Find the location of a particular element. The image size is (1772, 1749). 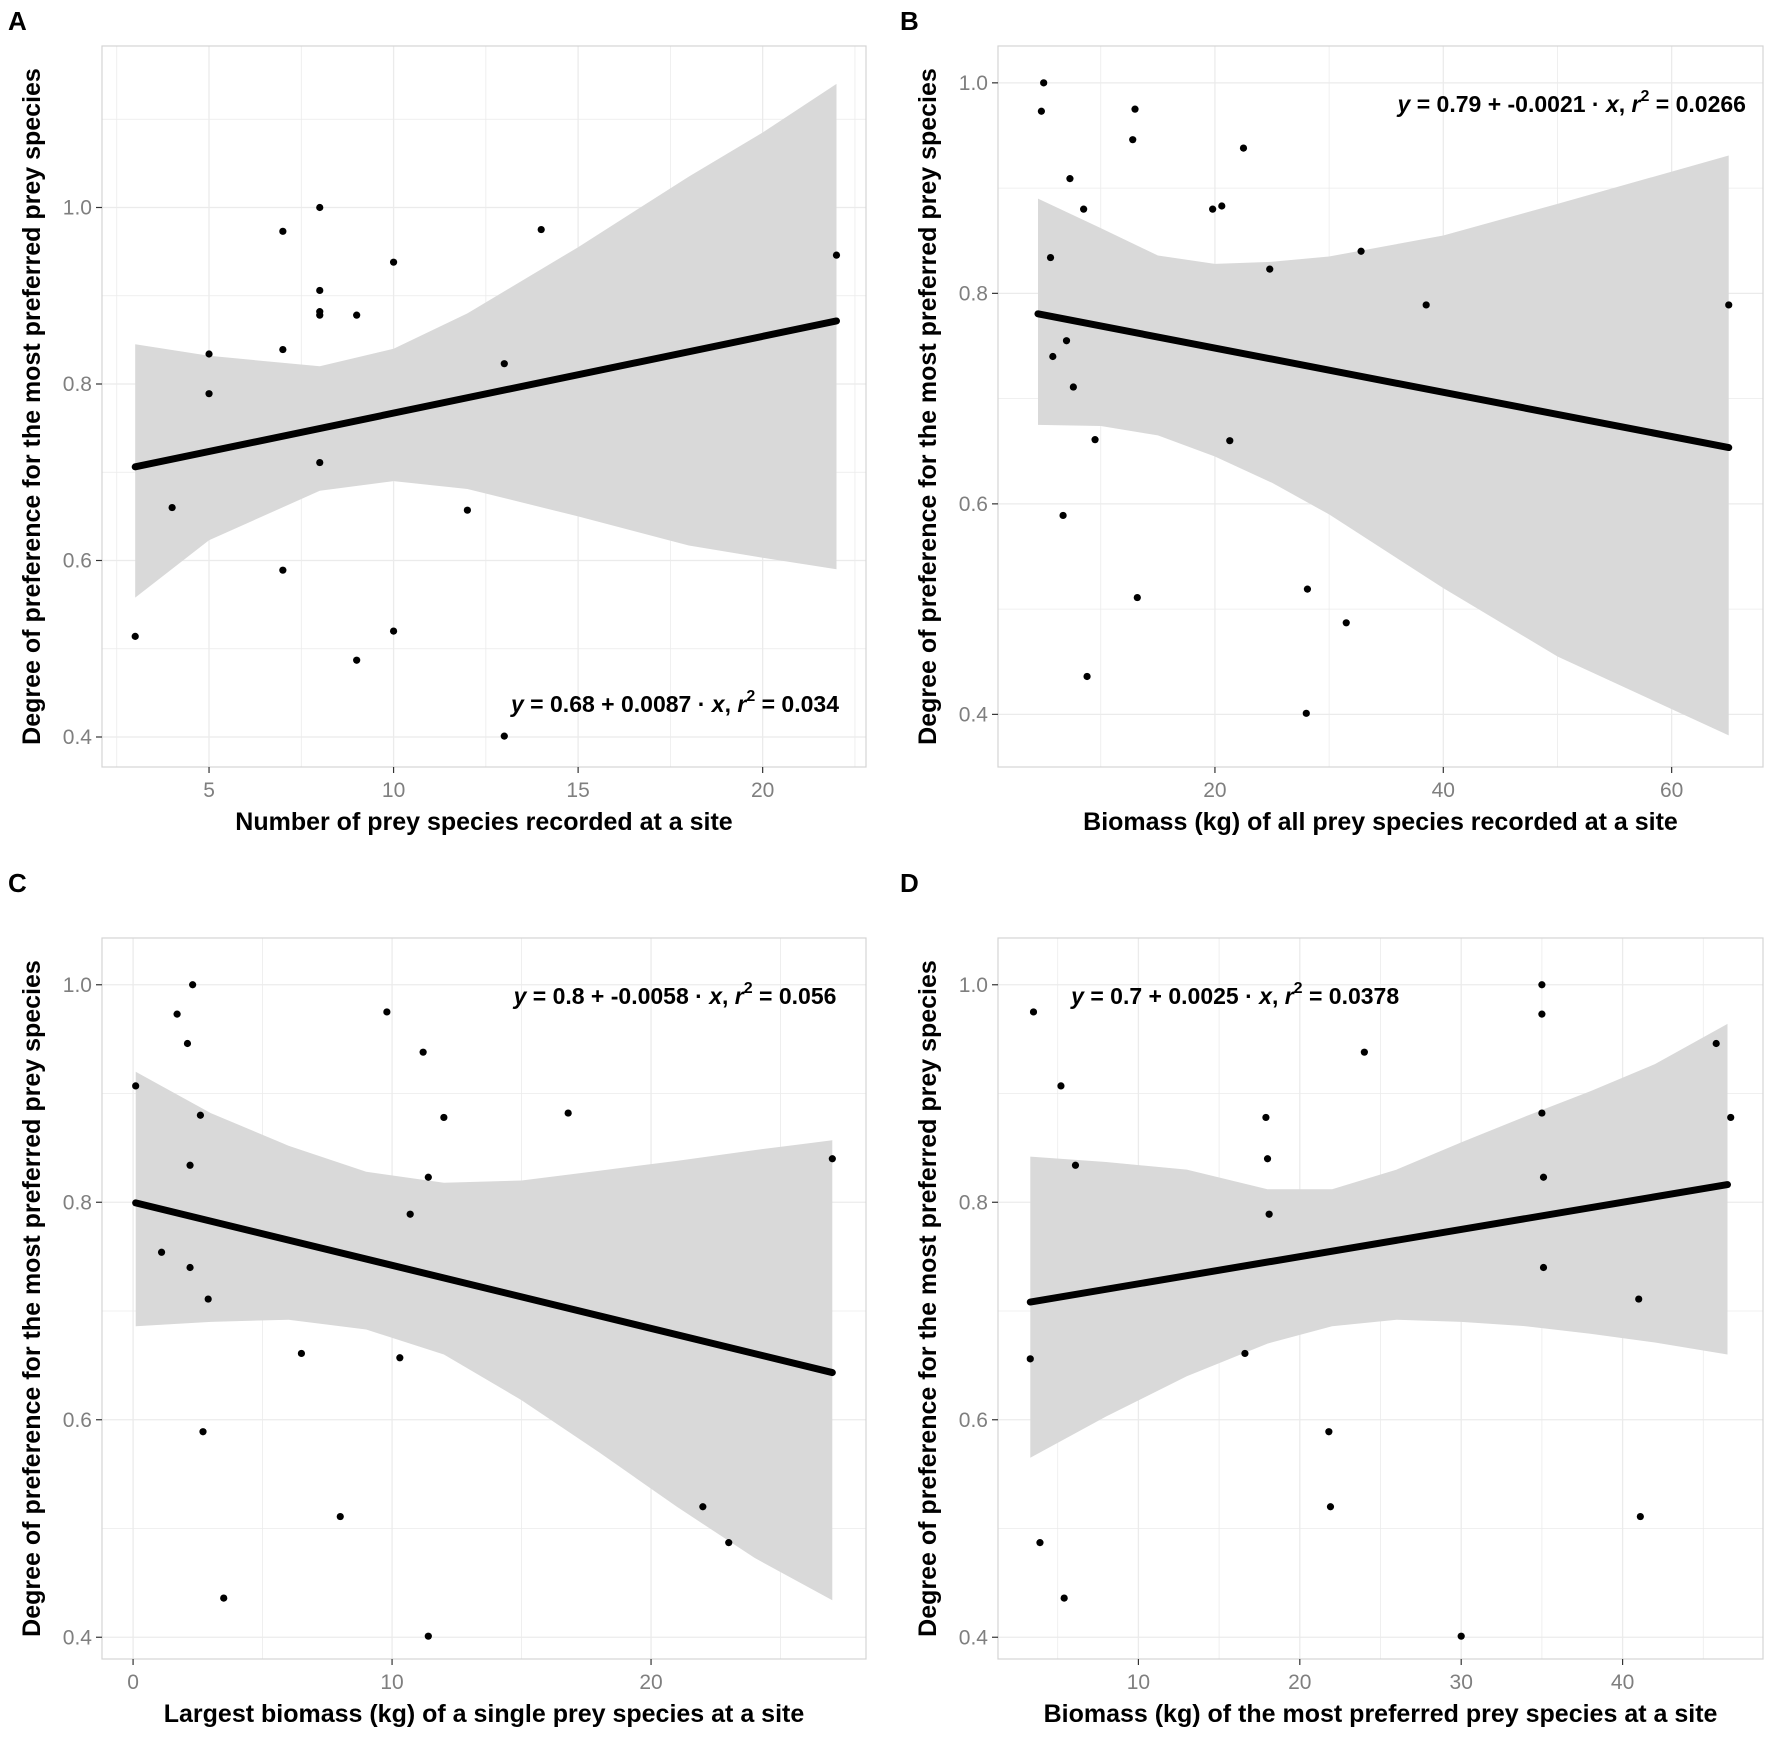

chart-c-eq-sep: , is located at coordinates (728, 996).